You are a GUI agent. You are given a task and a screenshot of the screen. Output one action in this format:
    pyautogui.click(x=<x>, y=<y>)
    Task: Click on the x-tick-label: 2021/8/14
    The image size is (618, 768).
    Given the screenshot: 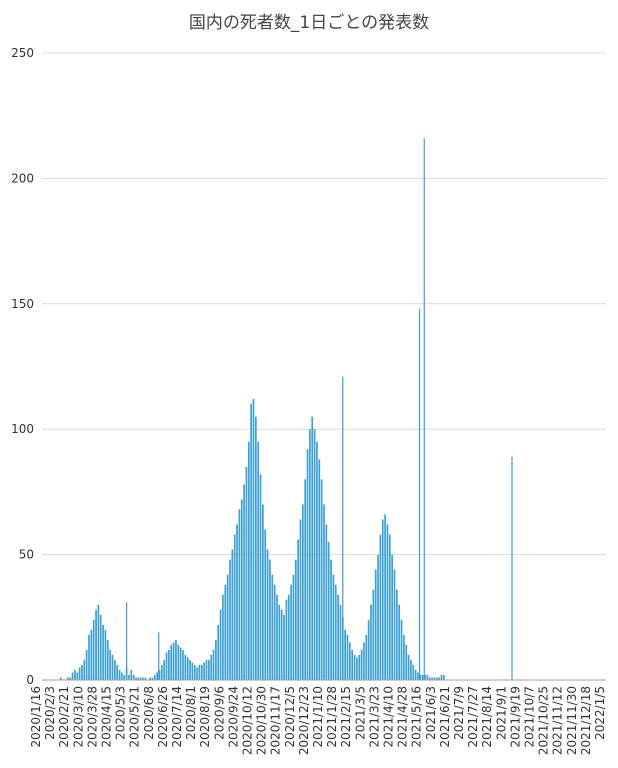 What is the action you would take?
    pyautogui.click(x=487, y=717)
    